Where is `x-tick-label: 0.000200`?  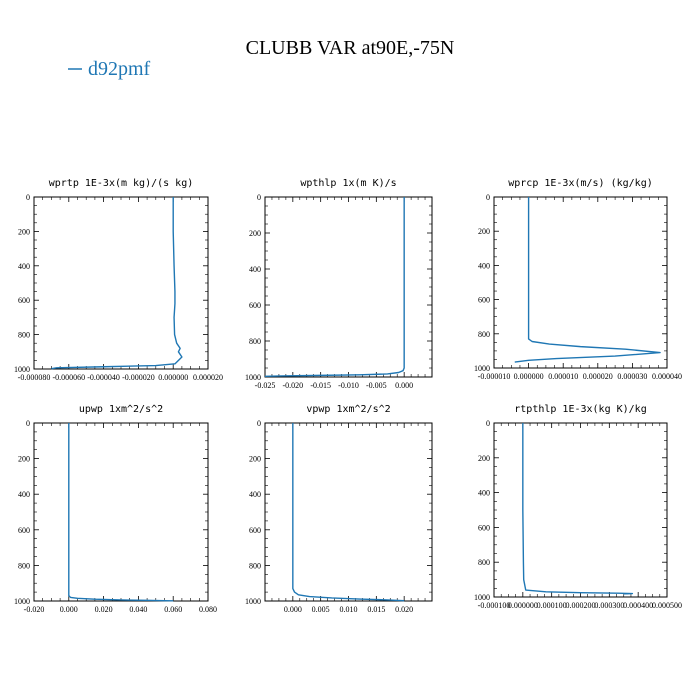
x-tick-label: 0.000200 is located at coordinates (581, 605).